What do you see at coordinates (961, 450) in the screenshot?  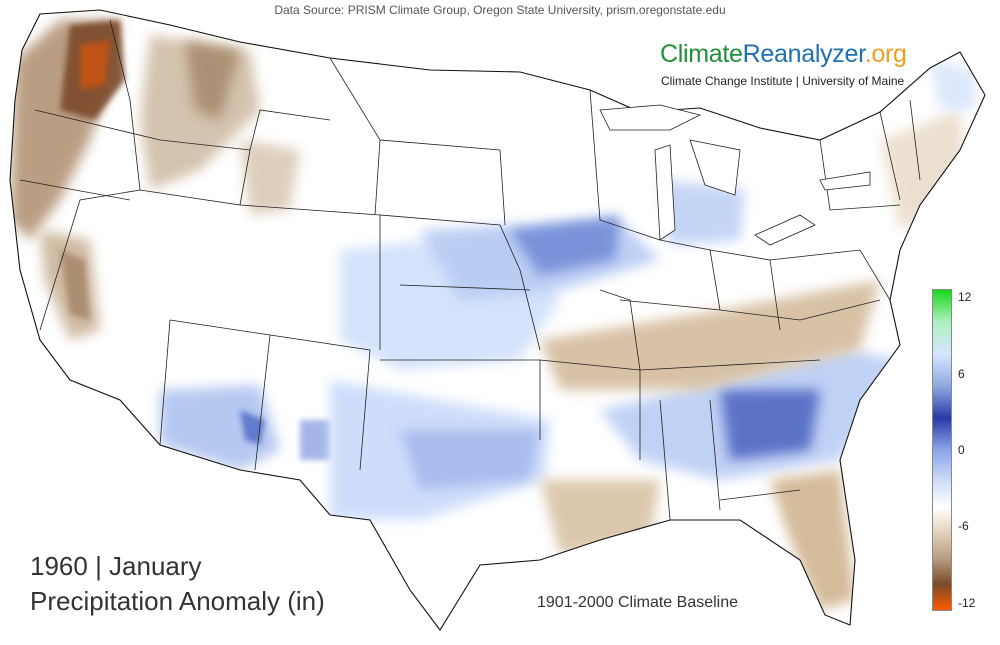 I see `legend-tick-0: 0` at bounding box center [961, 450].